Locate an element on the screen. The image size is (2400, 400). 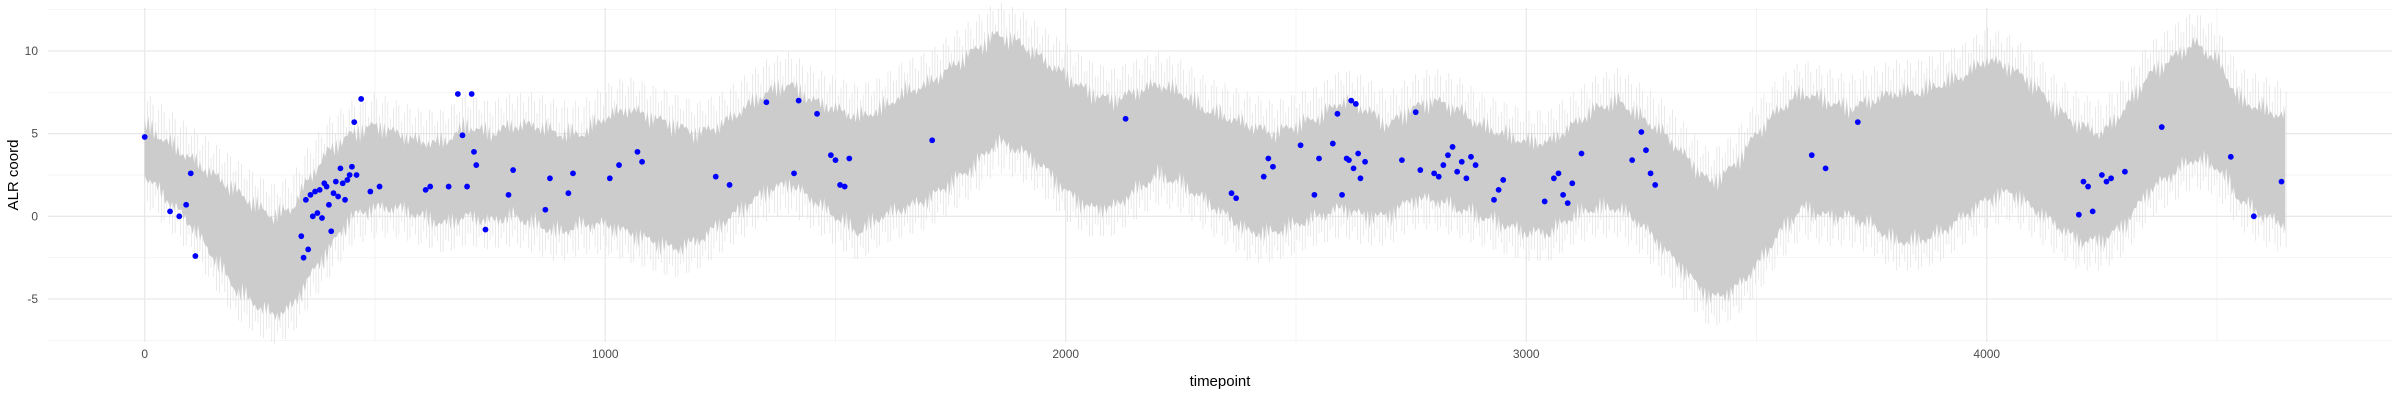
x-tick-label: 2000 is located at coordinates (1065, 354).